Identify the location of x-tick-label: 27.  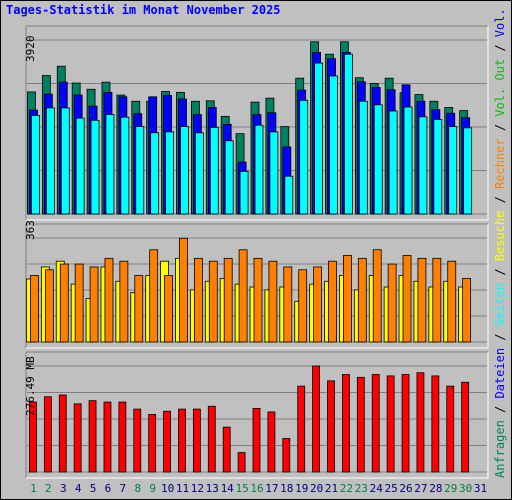
(421, 488).